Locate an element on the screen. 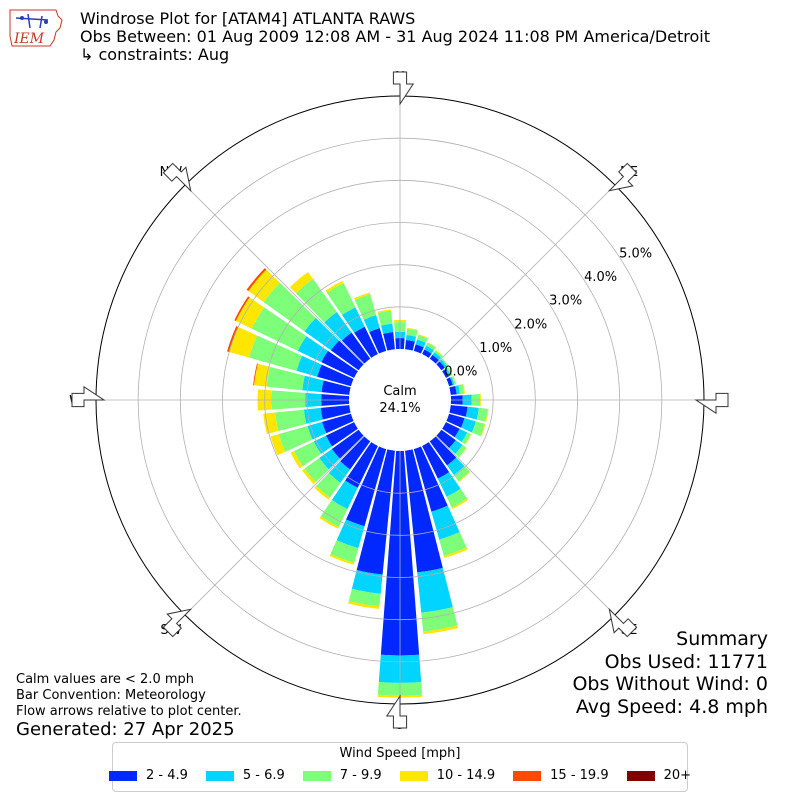  summary-obs-used: Obs Used: 11771 is located at coordinates (686, 661).